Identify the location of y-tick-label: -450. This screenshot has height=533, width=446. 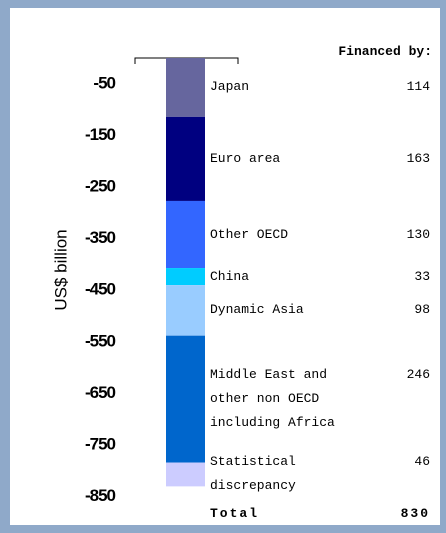
(100, 289).